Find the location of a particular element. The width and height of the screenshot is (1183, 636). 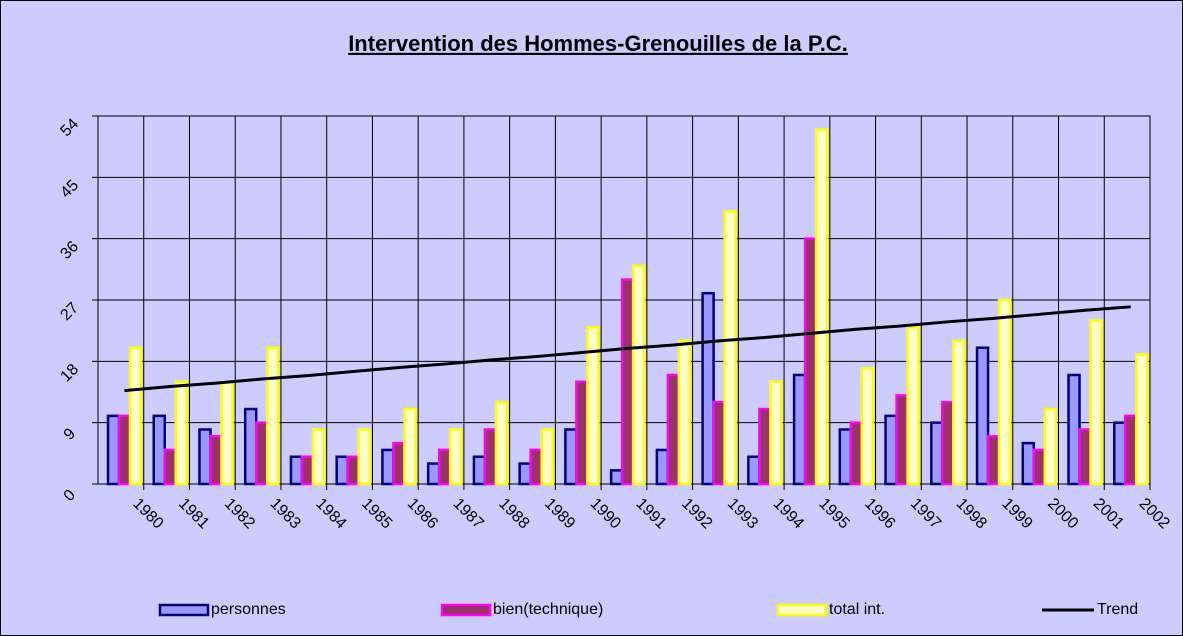

legend-label: bien(technique) is located at coordinates (548, 609).